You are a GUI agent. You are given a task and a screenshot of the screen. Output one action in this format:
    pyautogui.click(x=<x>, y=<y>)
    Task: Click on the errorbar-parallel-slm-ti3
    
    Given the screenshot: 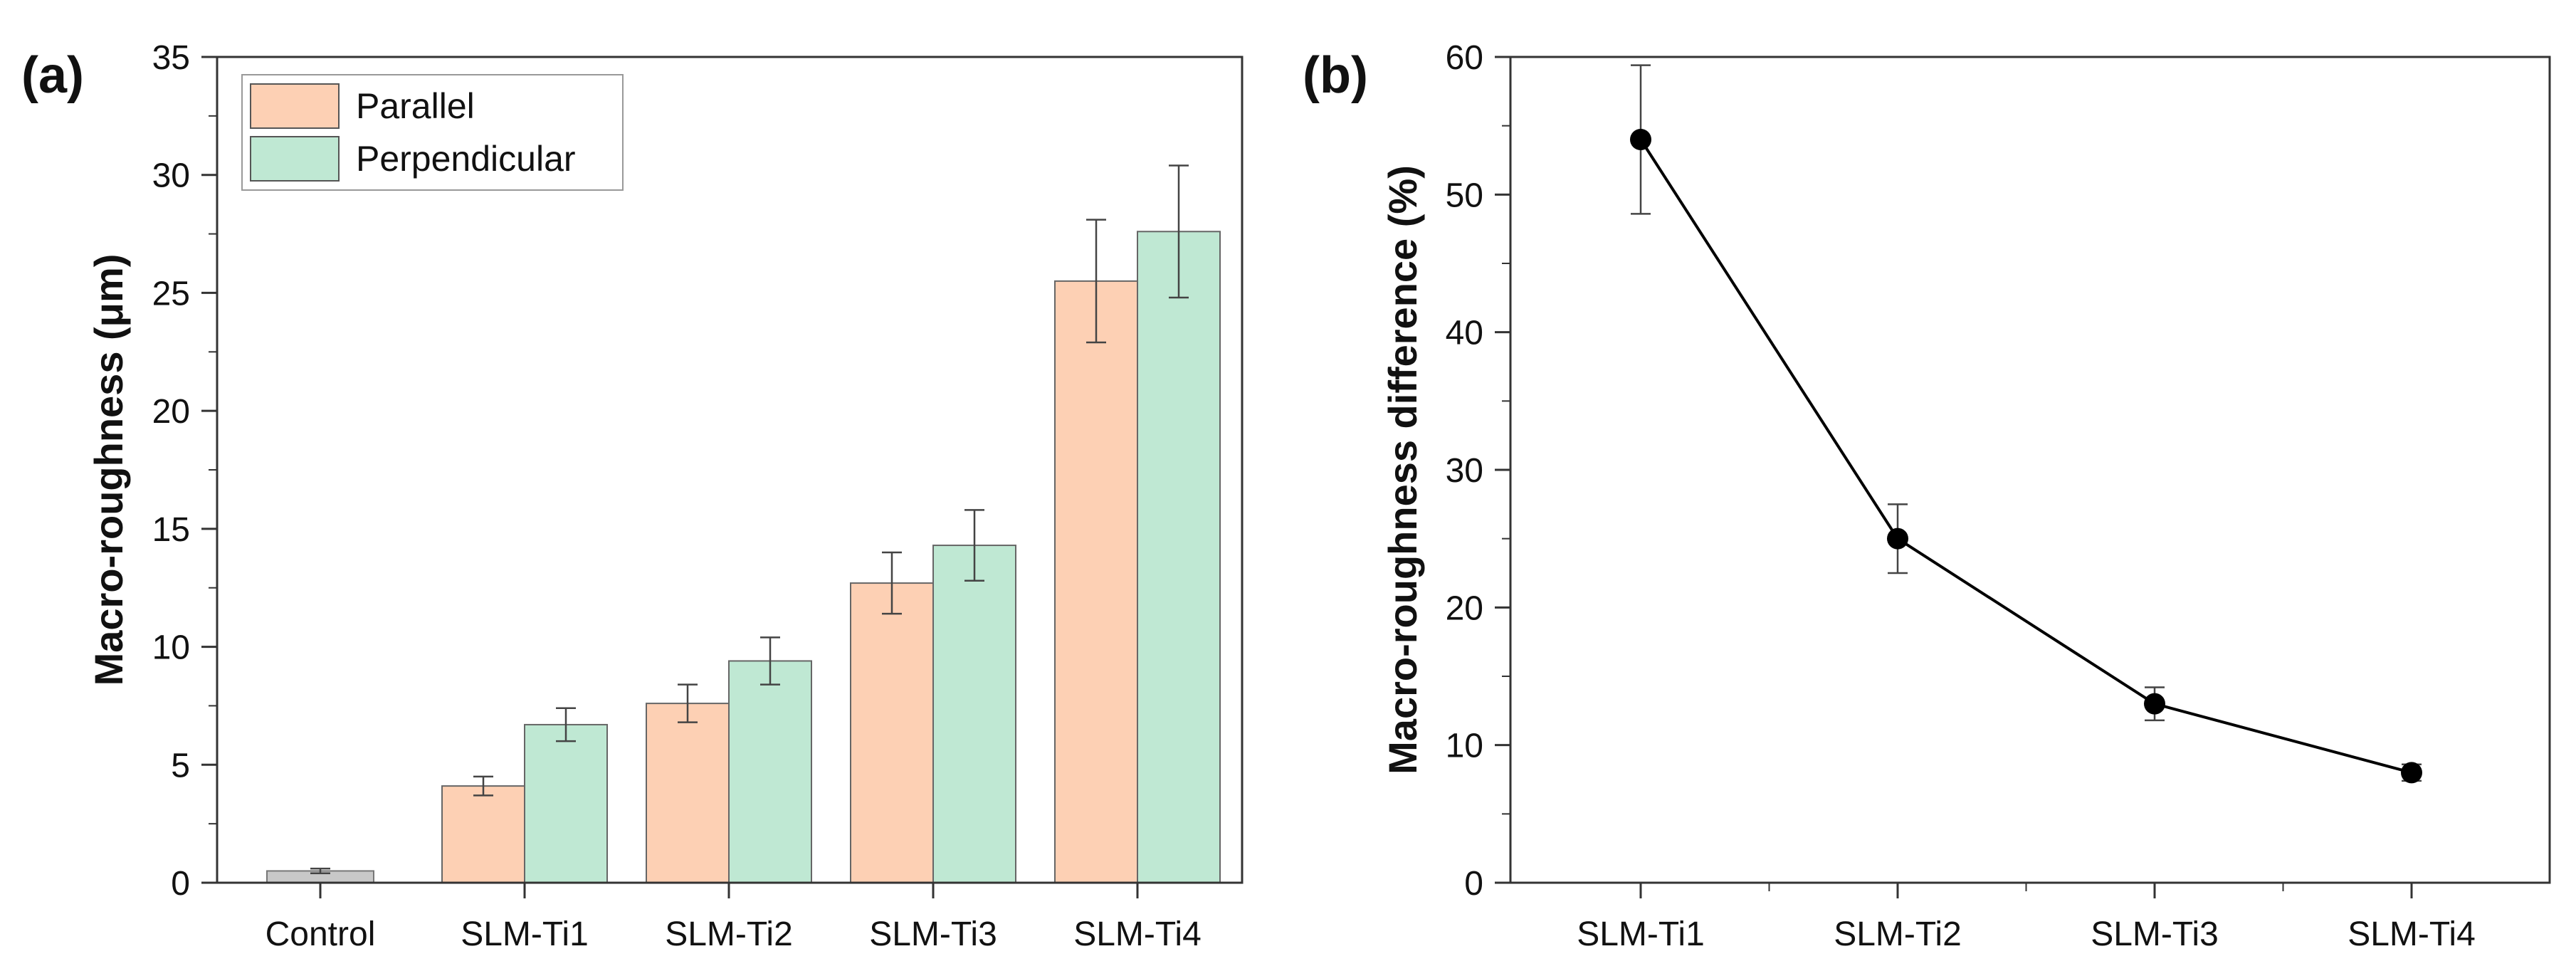 What is the action you would take?
    pyautogui.click(x=892, y=583)
    